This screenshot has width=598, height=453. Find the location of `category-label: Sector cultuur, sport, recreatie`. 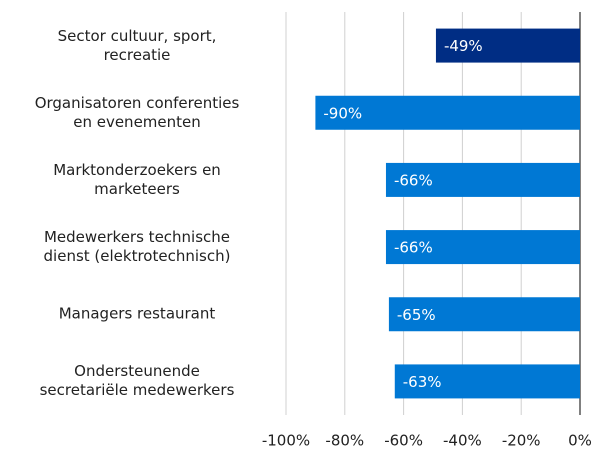

category-label: Sector cultuur, sport, recreatie is located at coordinates (137, 45).